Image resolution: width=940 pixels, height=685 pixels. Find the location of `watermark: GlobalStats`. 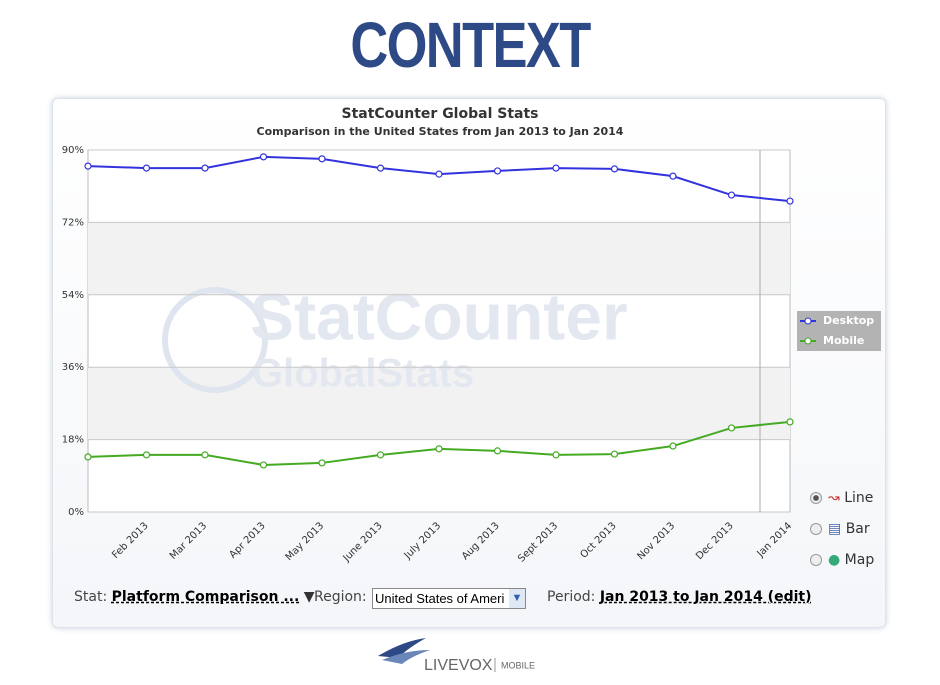

watermark: GlobalStats is located at coordinates (363, 374).